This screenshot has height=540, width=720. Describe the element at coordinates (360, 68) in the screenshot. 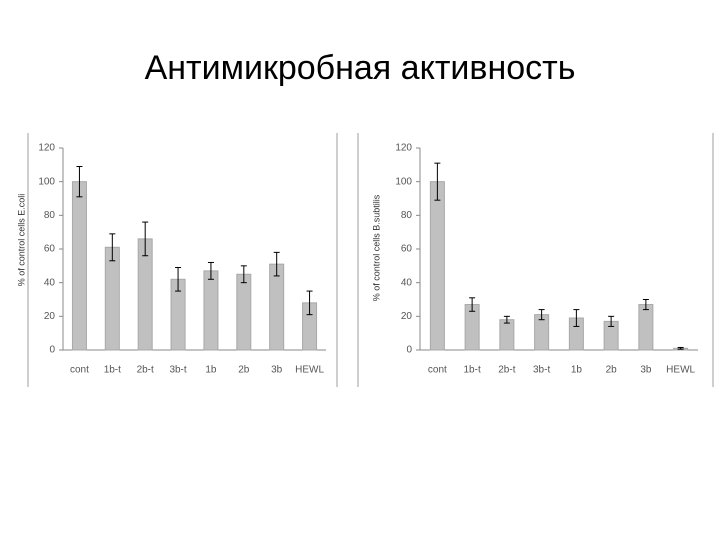

I see `slide-title: Антимикробная активность` at that location.